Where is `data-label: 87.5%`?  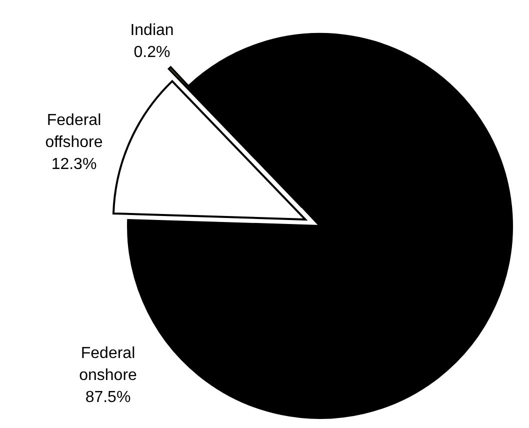
data-label: 87.5% is located at coordinates (108, 397).